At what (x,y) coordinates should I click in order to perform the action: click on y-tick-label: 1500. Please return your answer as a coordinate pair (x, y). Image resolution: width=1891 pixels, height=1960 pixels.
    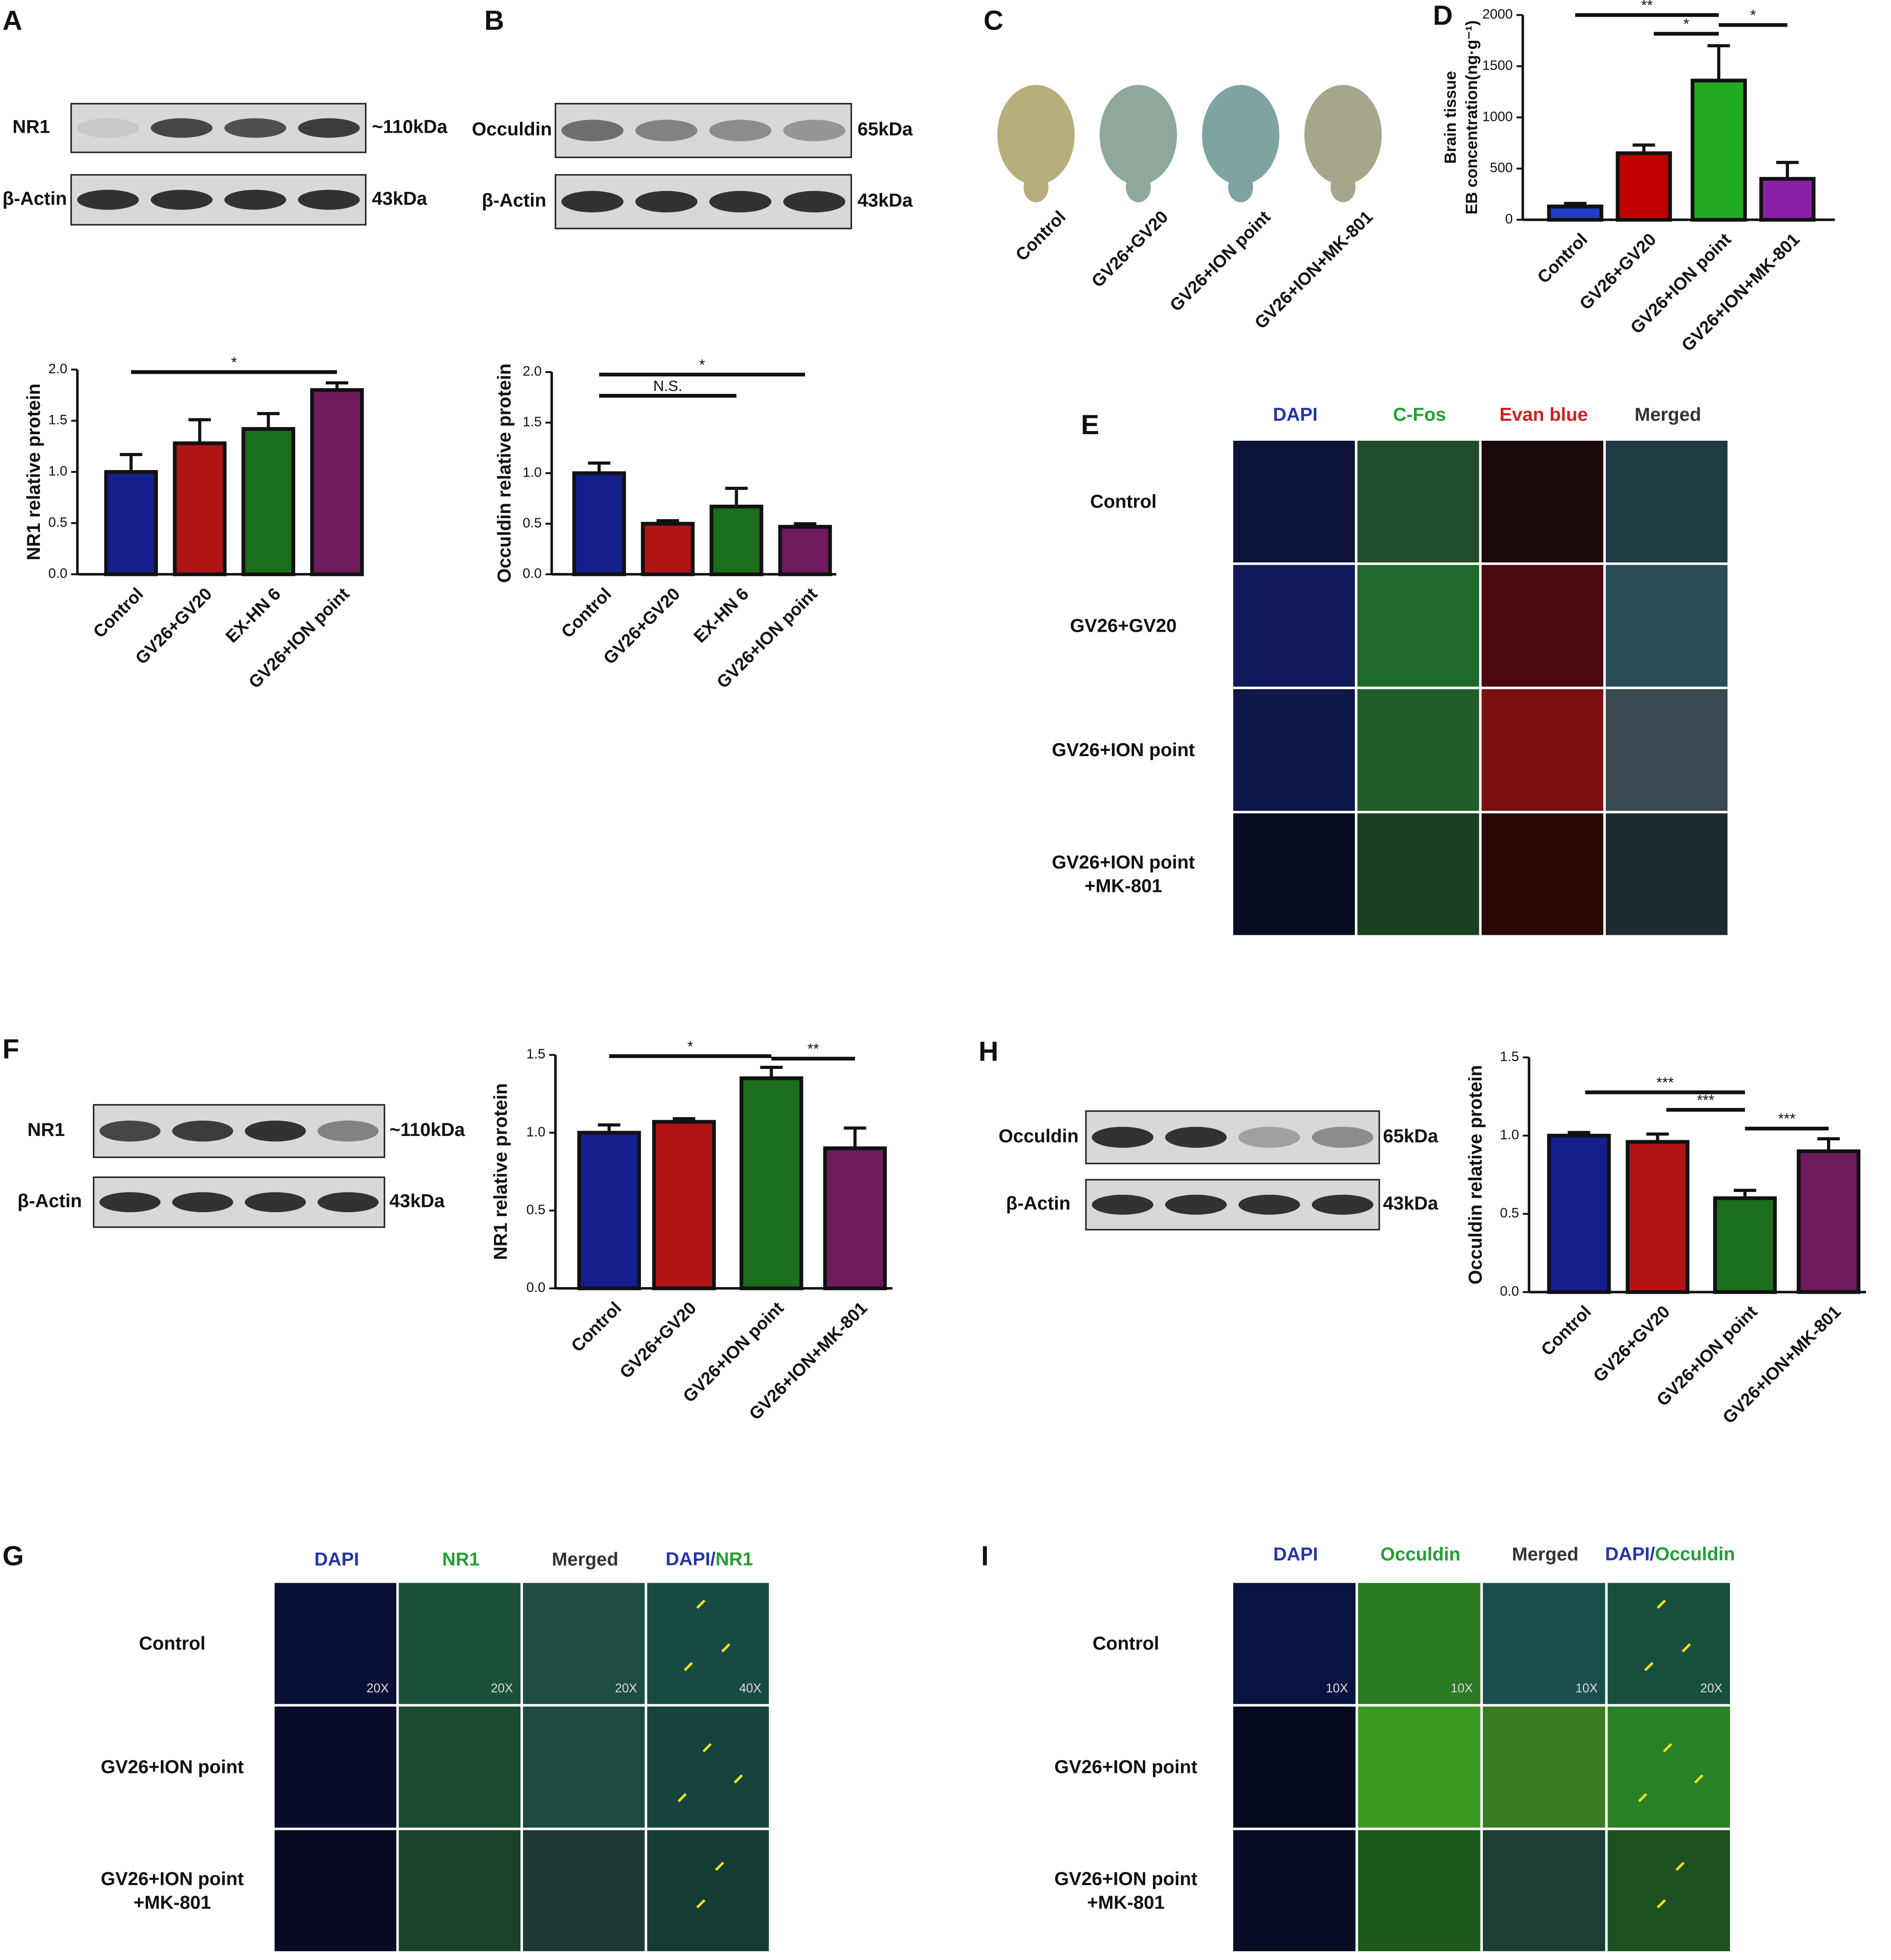
    Looking at the image, I should click on (1498, 65).